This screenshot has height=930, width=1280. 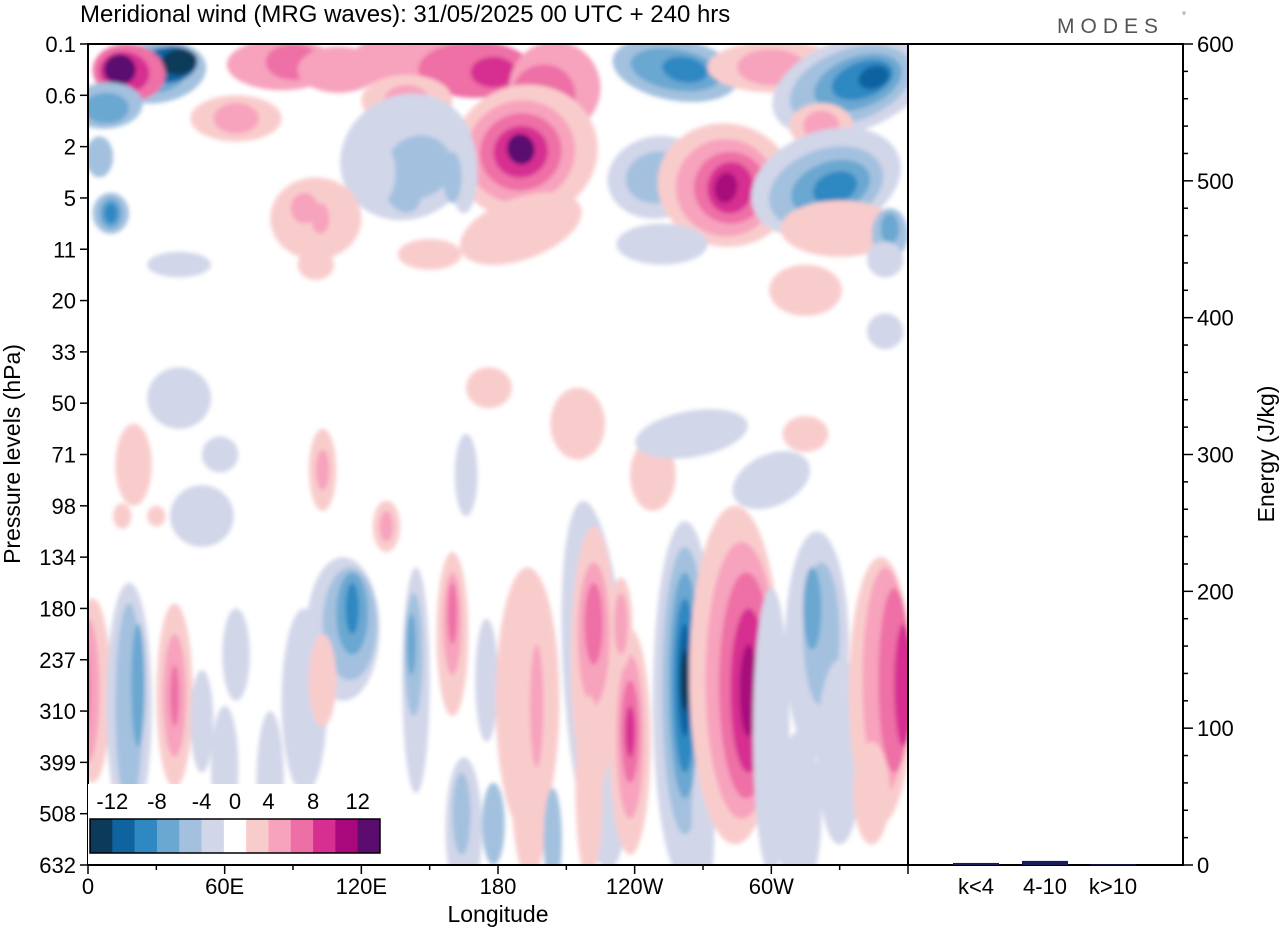 I want to click on energy-tick-label: 200, so click(x=1215, y=591).